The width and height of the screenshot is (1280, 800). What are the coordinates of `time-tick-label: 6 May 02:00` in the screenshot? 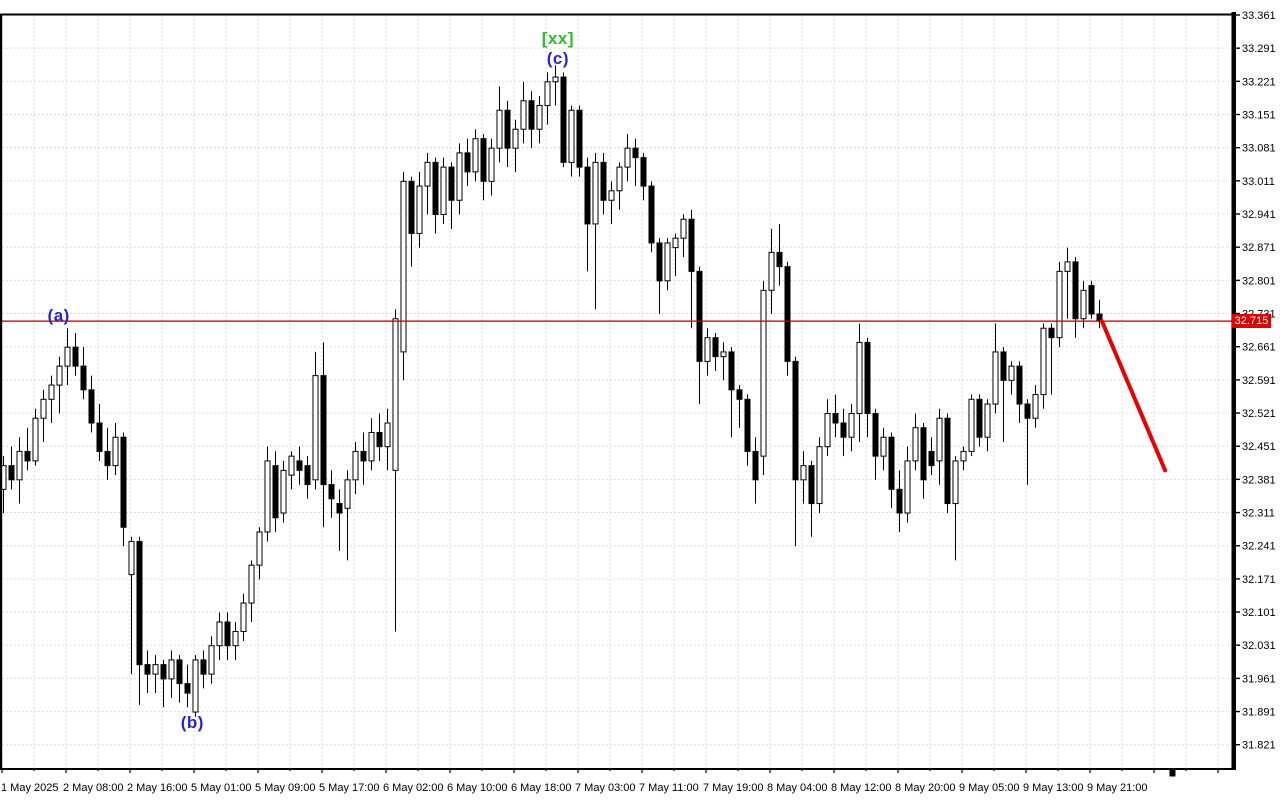 It's located at (413, 788).